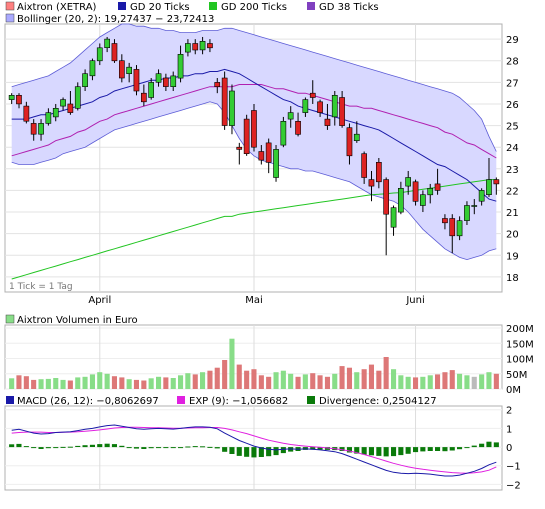 The width and height of the screenshot is (545, 509). What do you see at coordinates (509, 448) in the screenshot?
I see `macd-tick-label: 0` at bounding box center [509, 448].